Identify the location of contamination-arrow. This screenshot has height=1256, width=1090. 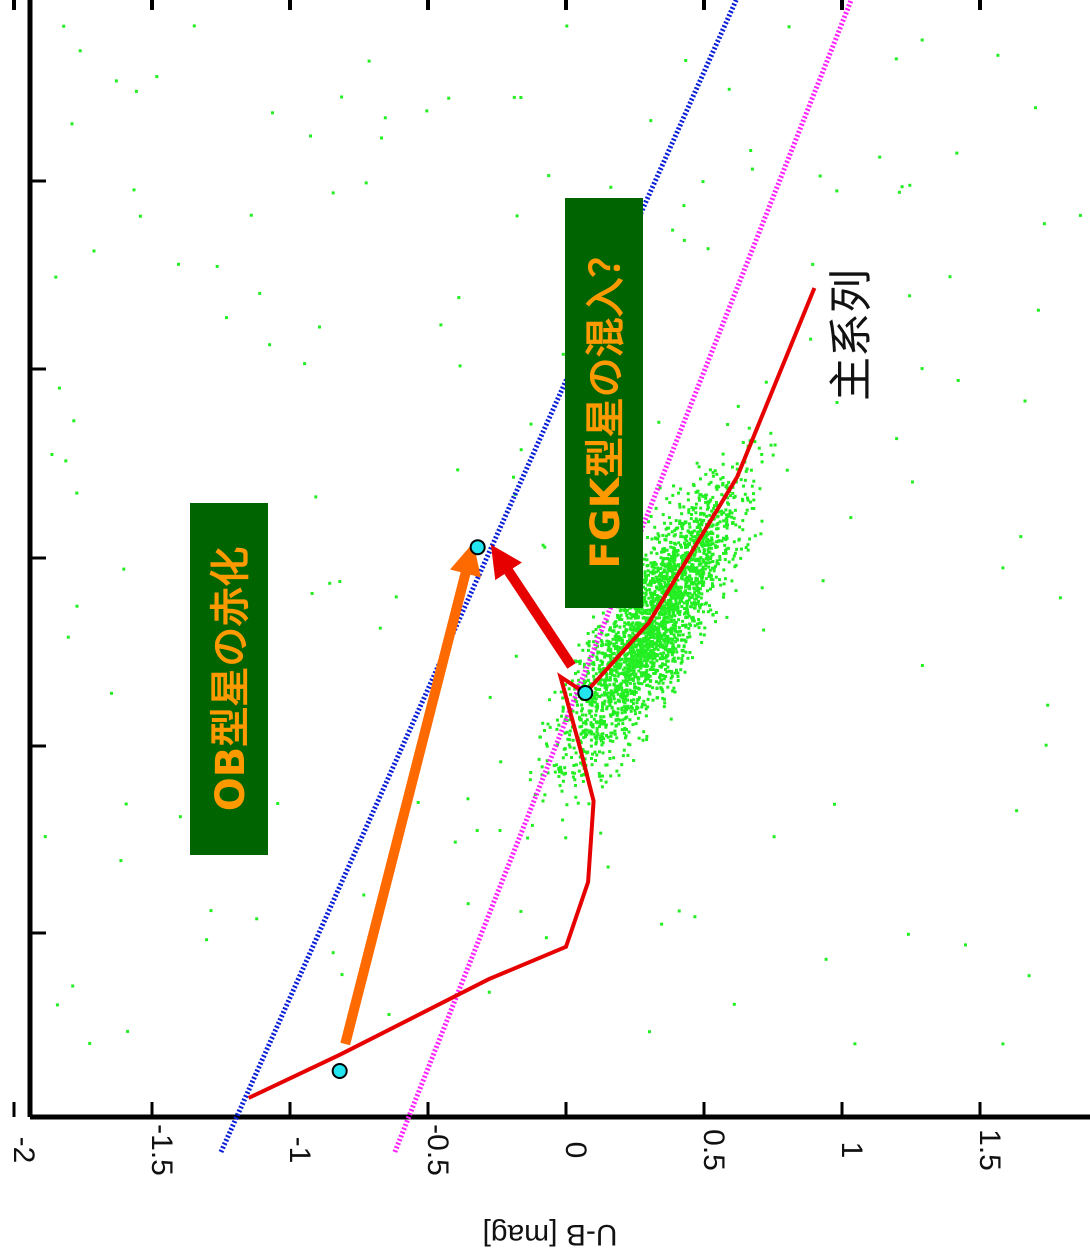
(533, 606).